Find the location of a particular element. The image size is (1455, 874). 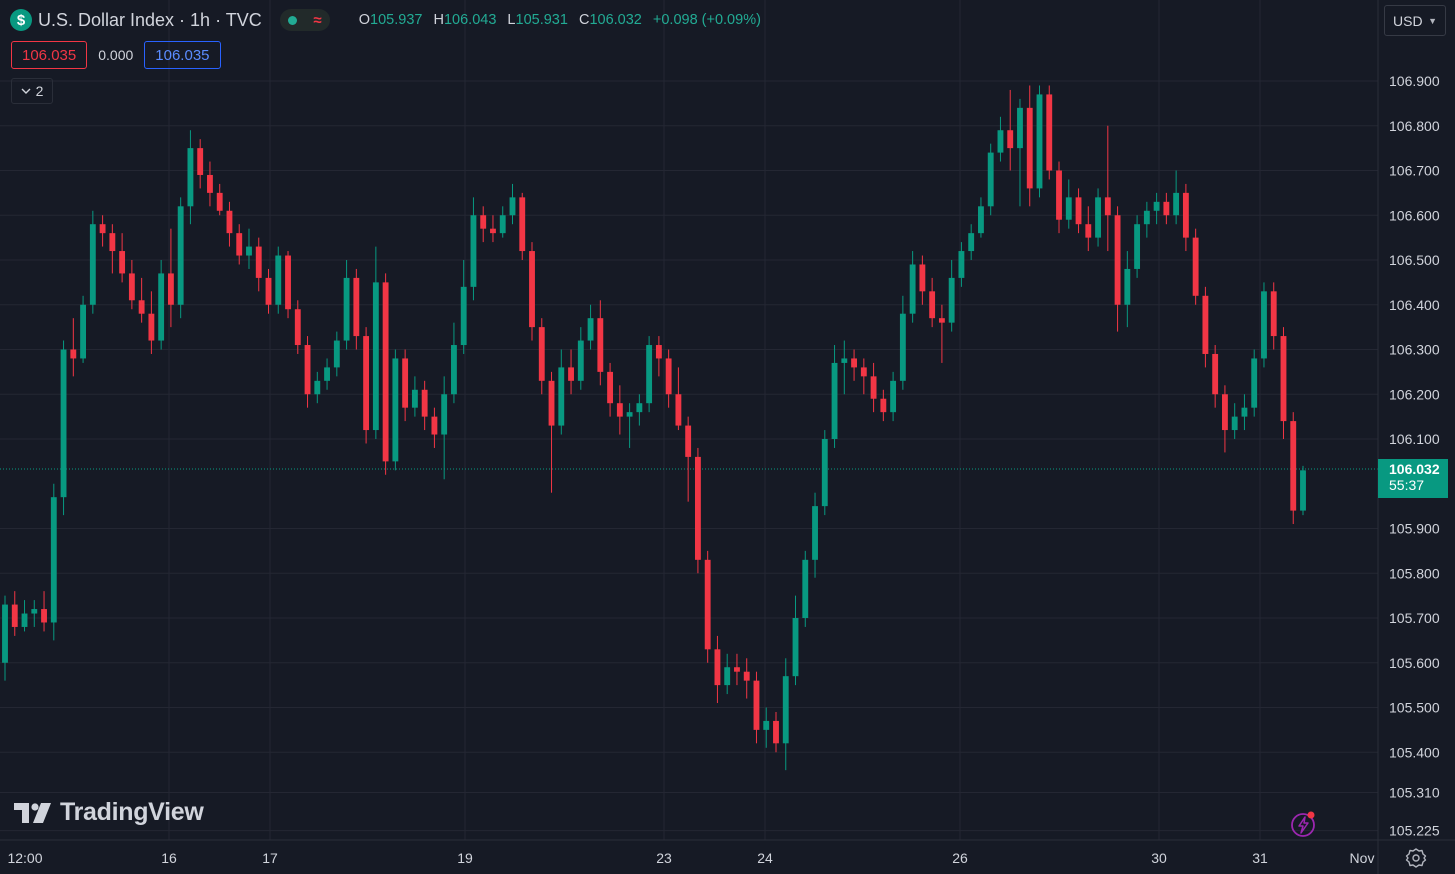

y-tick-label: 105.700 is located at coordinates (1414, 618).